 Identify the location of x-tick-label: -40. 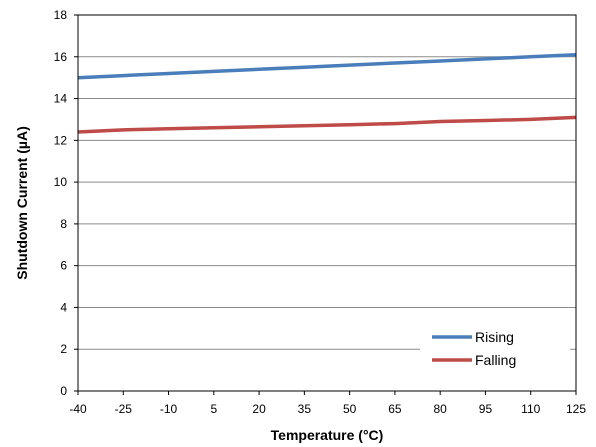
(78, 409).